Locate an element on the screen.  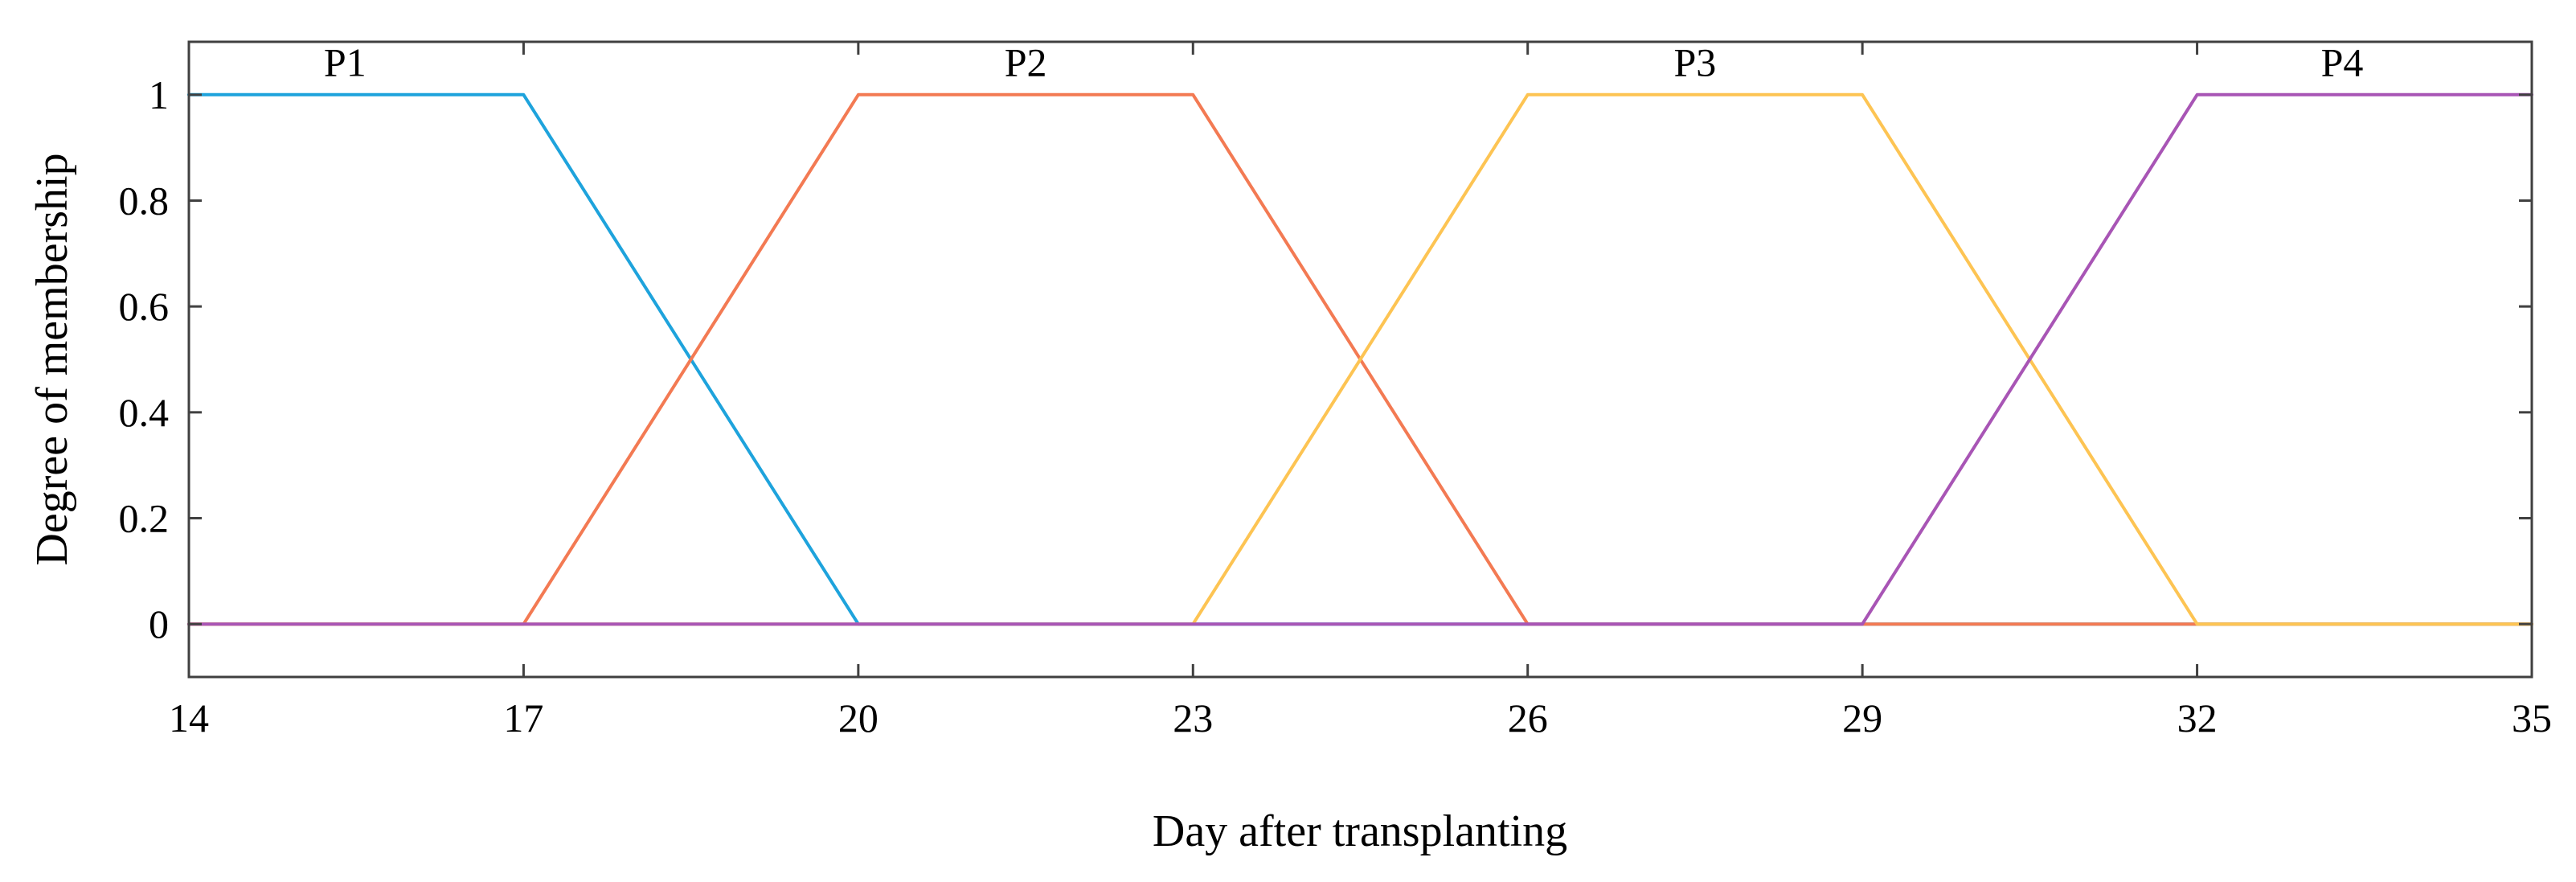
x-tick-label: 17 is located at coordinates (523, 717).